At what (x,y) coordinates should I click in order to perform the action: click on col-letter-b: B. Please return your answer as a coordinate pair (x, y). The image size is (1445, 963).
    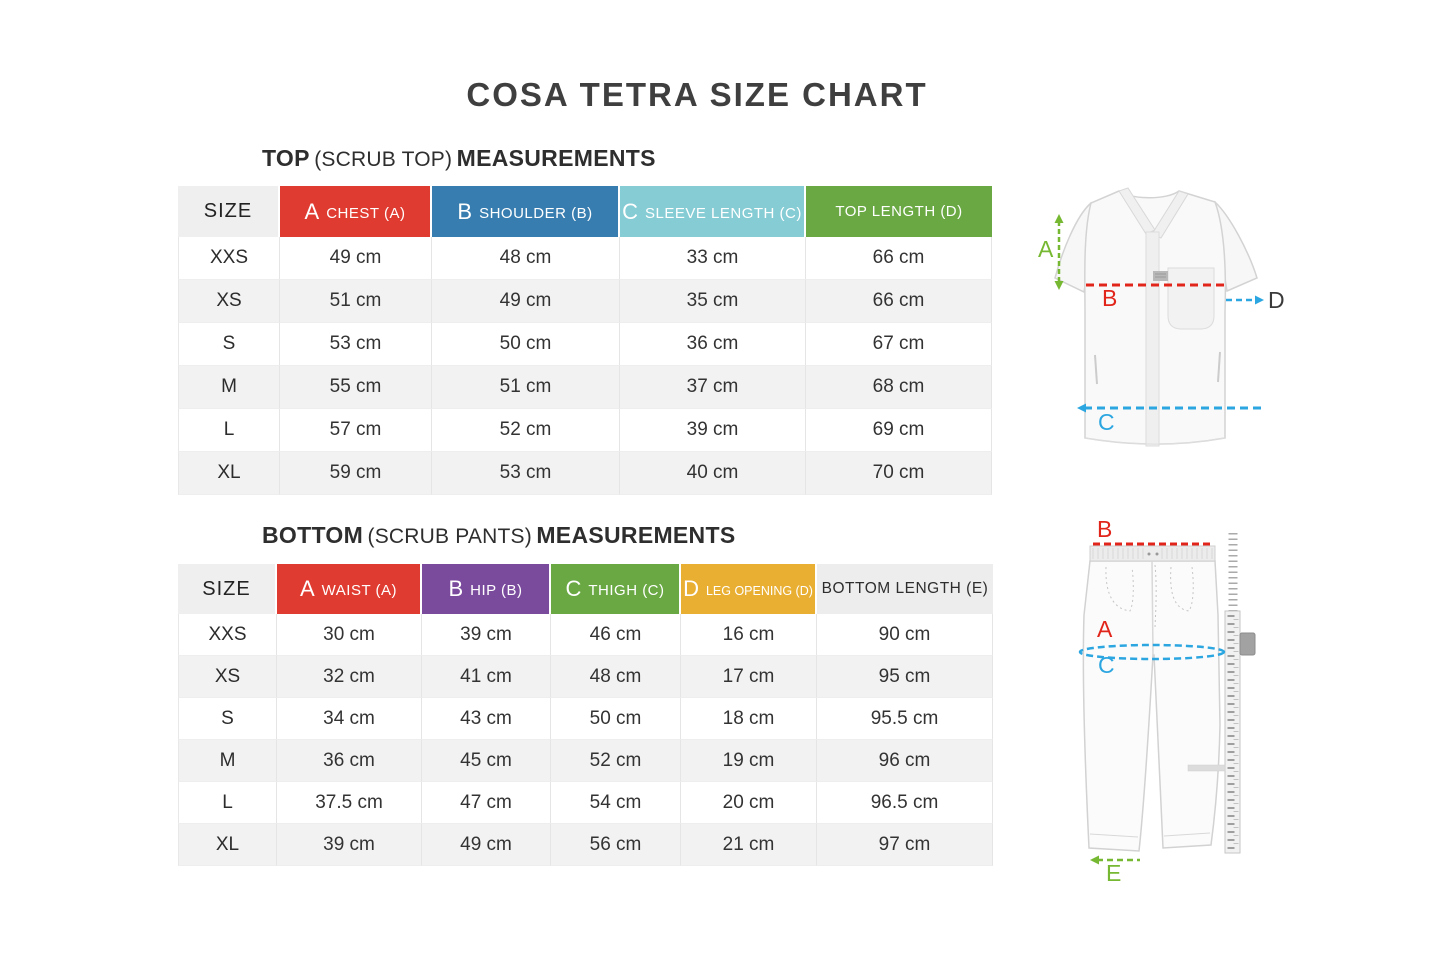
    Looking at the image, I should click on (465, 211).